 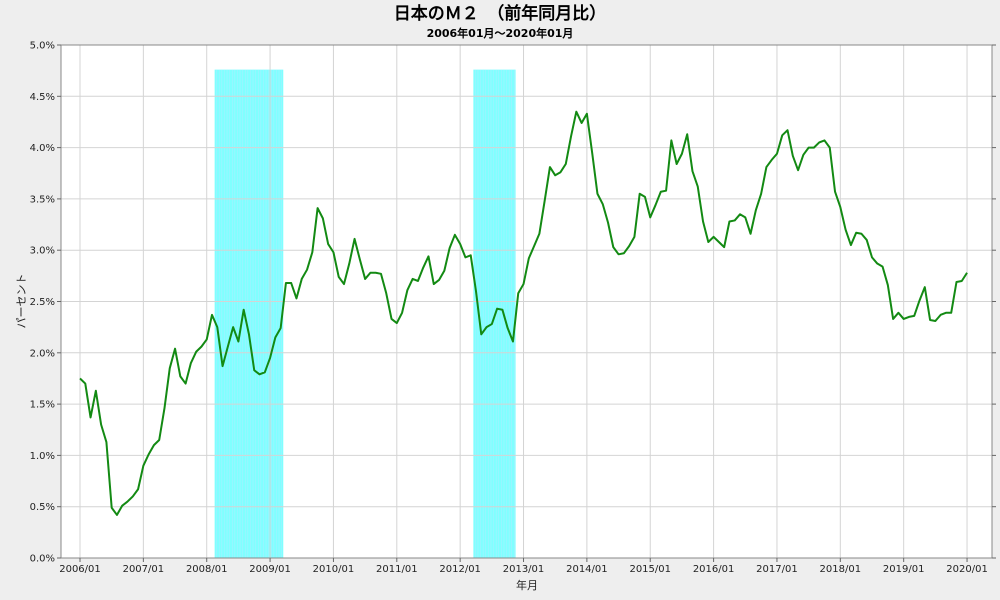 I want to click on x-tick-label: 2018/01, so click(x=841, y=569).